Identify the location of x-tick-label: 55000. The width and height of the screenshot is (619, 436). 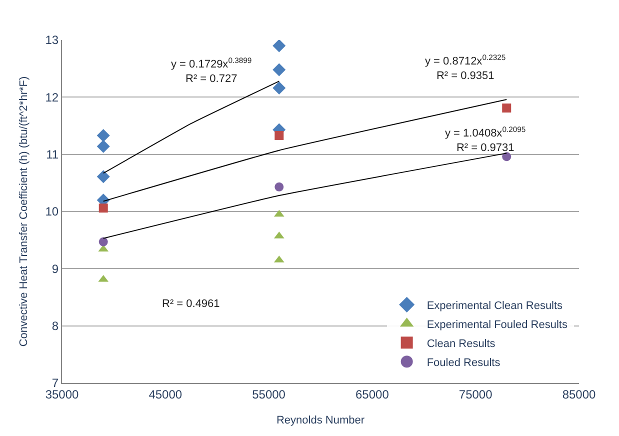
(269, 394).